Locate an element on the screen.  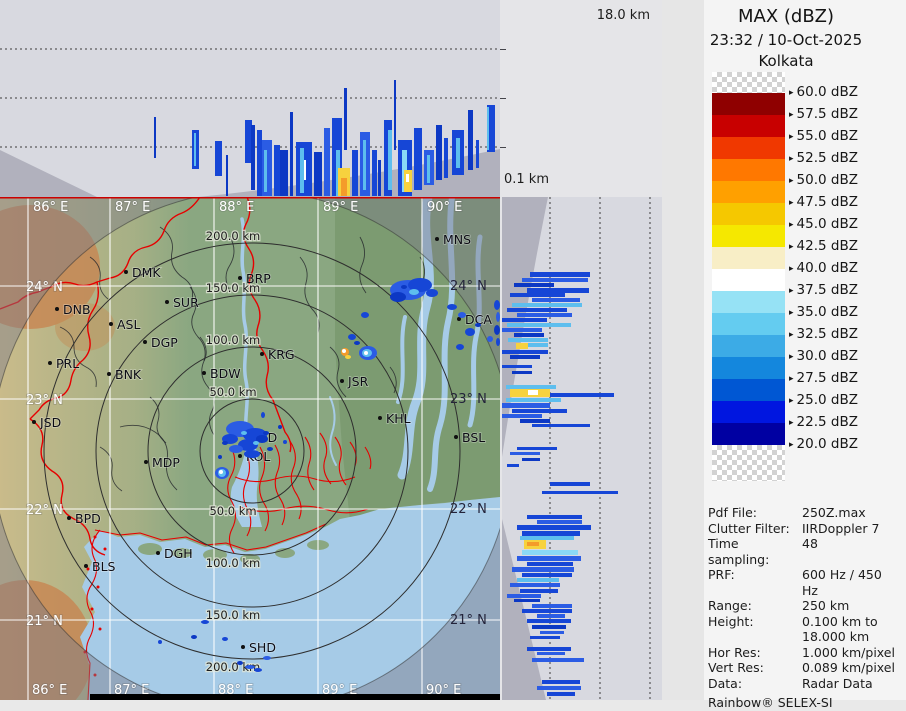
meta-label: PRF: is located at coordinates (721, 574).